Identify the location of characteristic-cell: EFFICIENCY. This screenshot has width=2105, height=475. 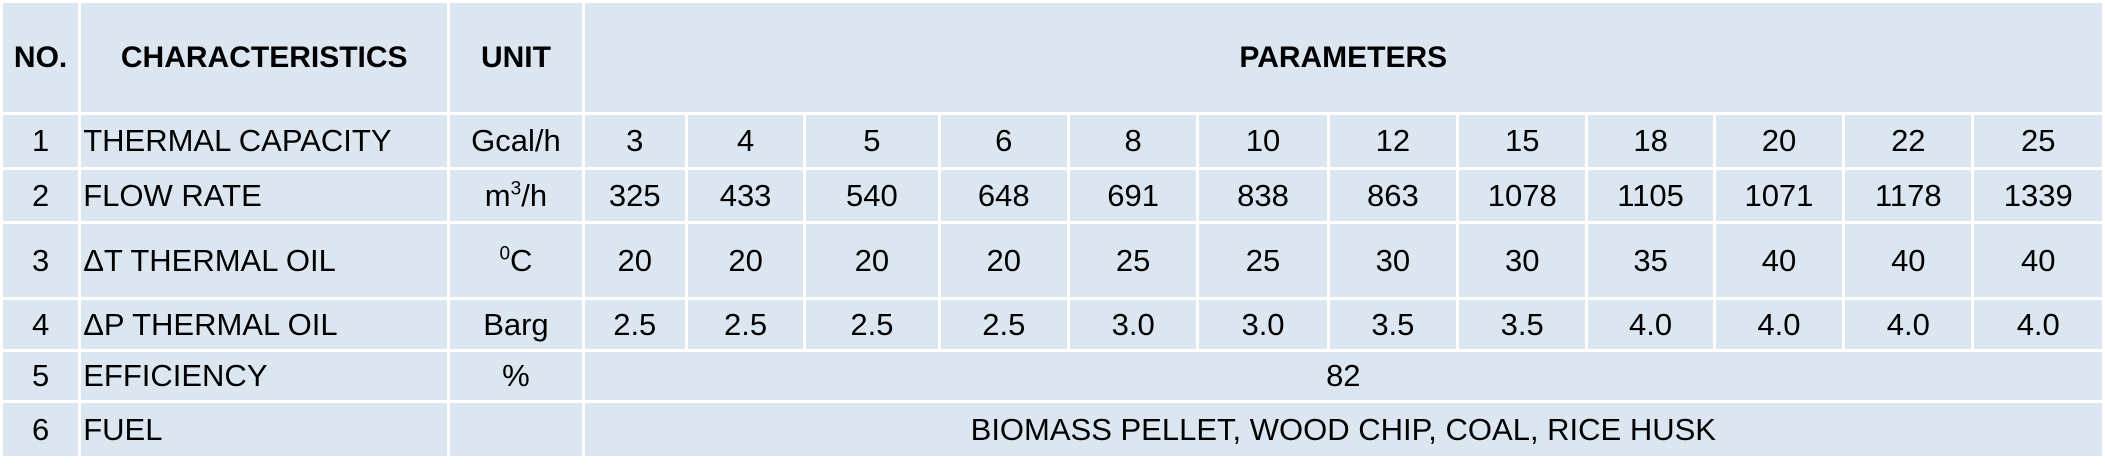
(264, 376).